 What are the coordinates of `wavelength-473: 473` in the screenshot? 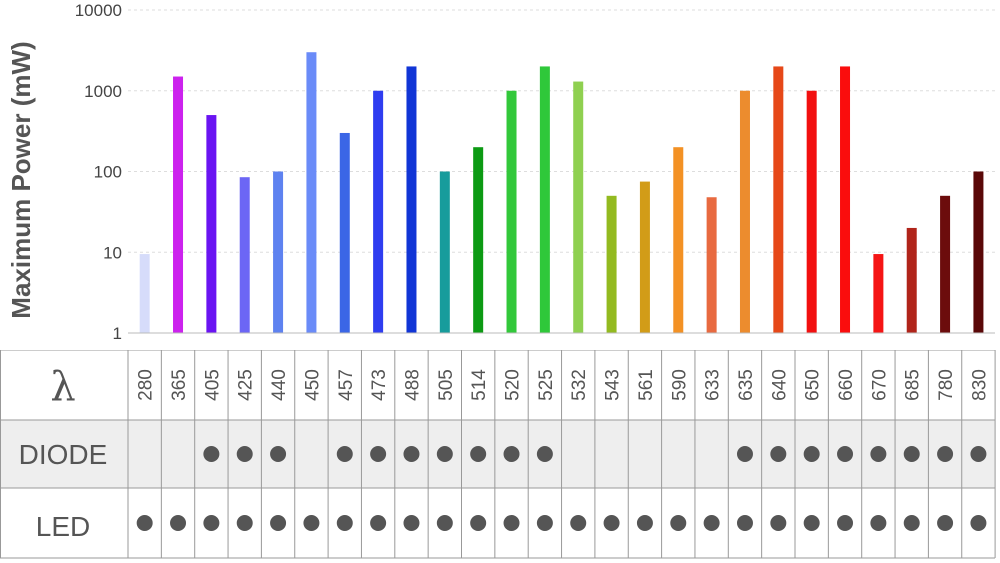 It's located at (379, 385).